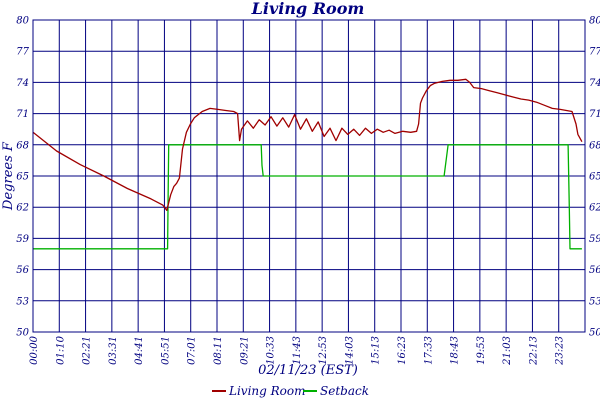 The height and width of the screenshot is (400, 600). Describe the element at coordinates (455, 350) in the screenshot. I see `x-tick-label: 18:43` at that location.